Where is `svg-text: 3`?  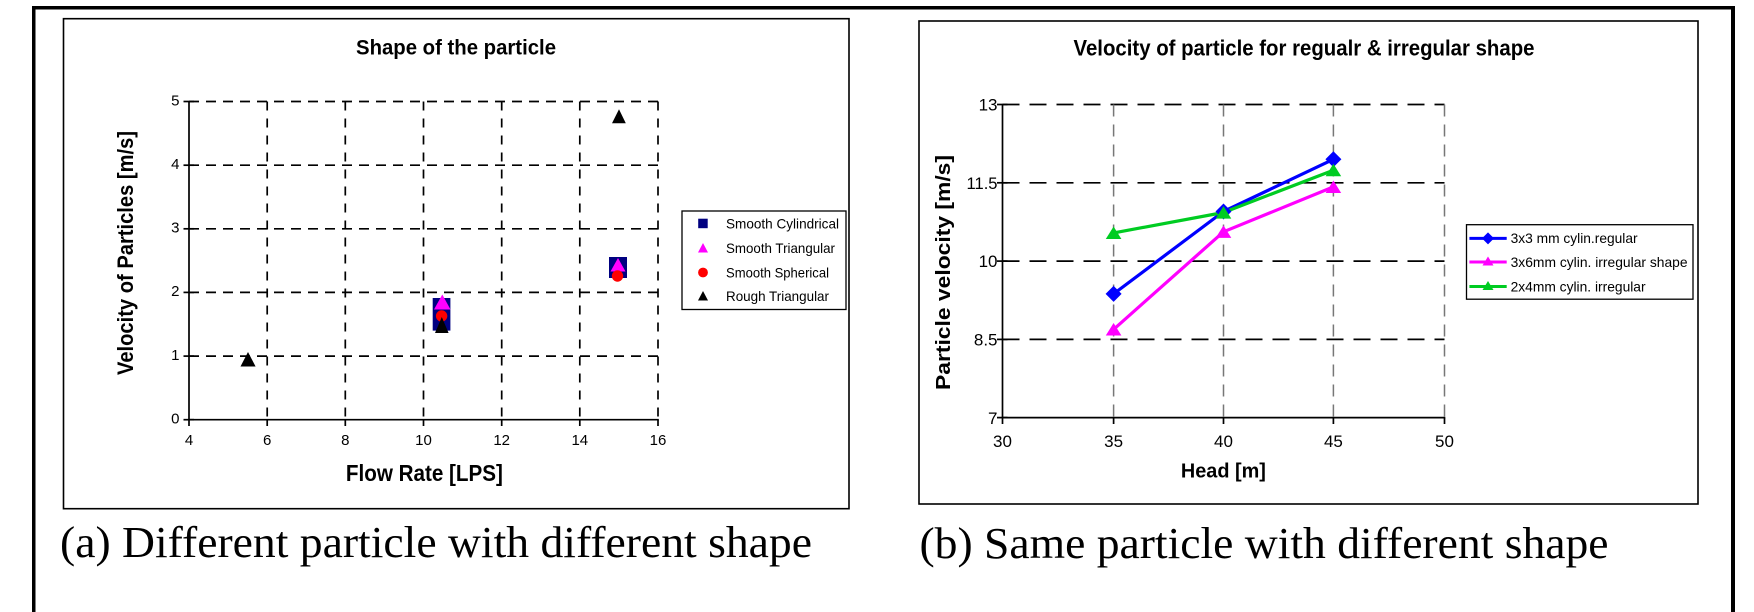 svg-text: 3 is located at coordinates (175, 228).